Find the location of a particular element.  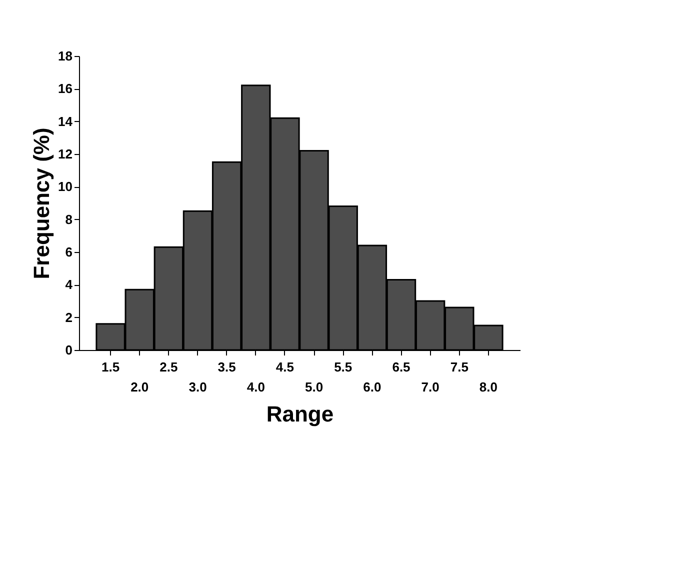

x-tick-label: 1.5 is located at coordinates (111, 367).